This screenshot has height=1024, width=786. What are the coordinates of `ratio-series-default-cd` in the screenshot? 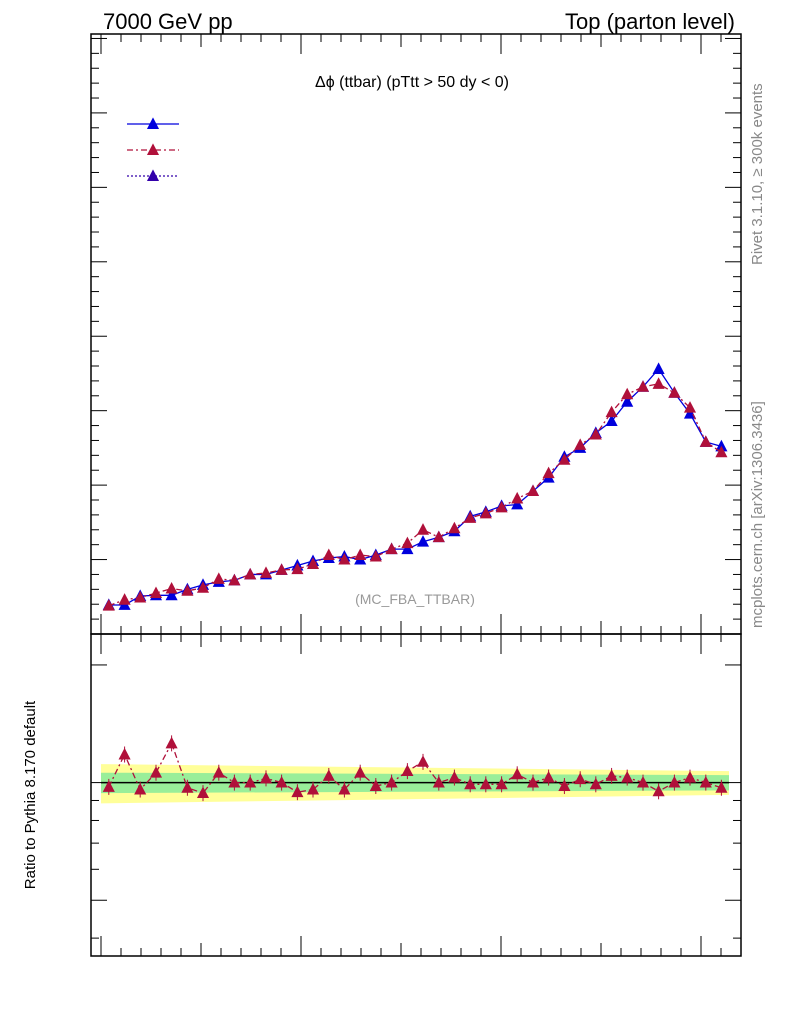 It's located at (415, 768).